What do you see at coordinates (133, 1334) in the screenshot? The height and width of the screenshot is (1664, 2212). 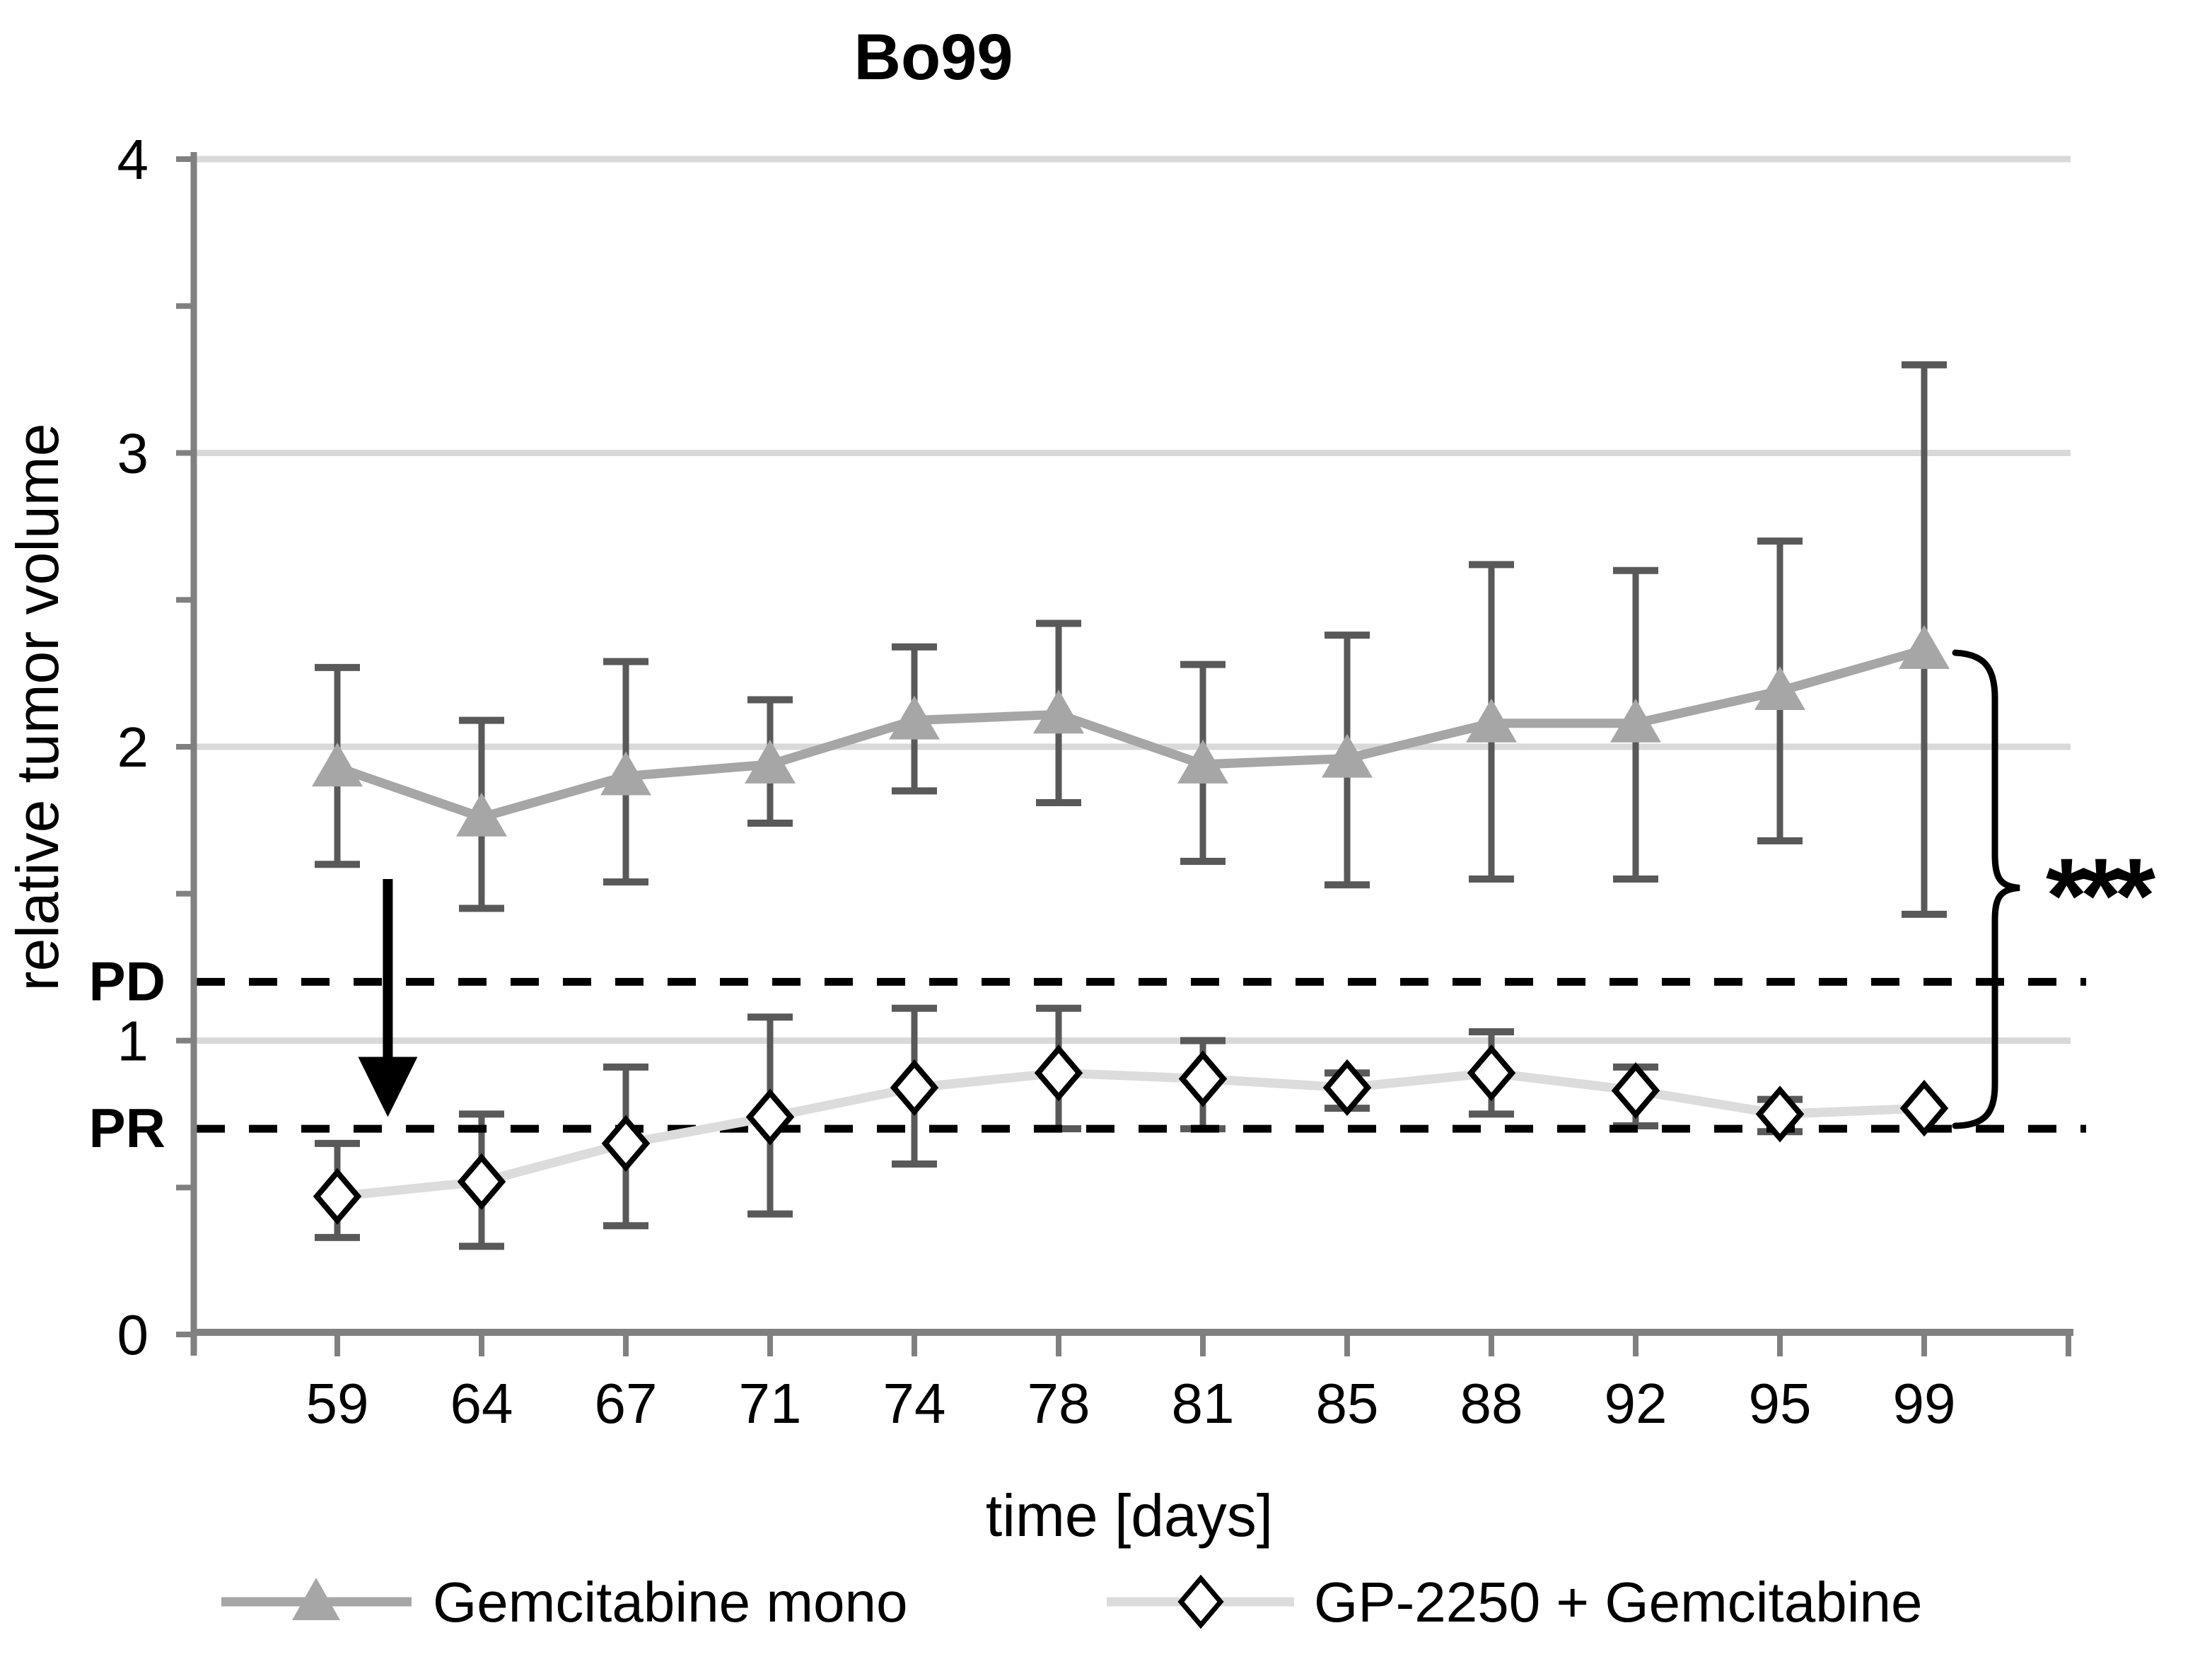 I see `y-tick-label-0: 0` at bounding box center [133, 1334].